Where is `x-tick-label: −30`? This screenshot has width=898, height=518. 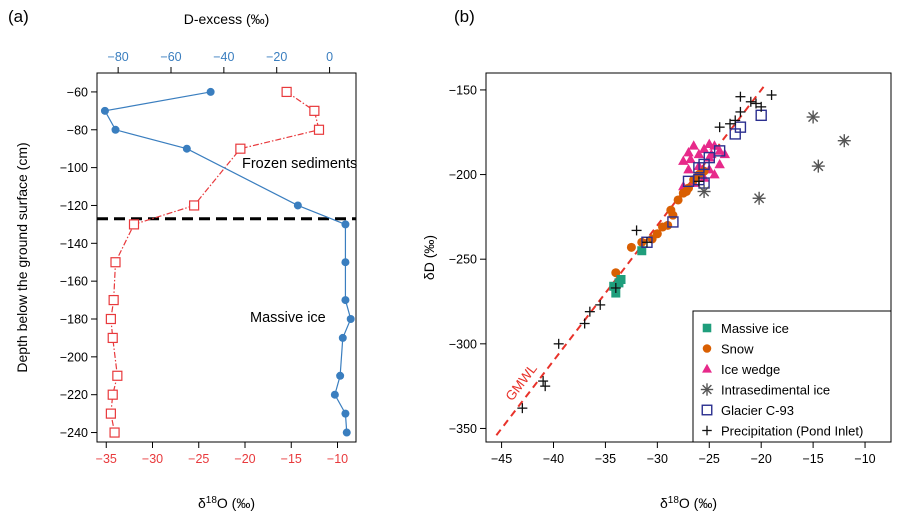
x-tick-label: −30 is located at coordinates (657, 459).